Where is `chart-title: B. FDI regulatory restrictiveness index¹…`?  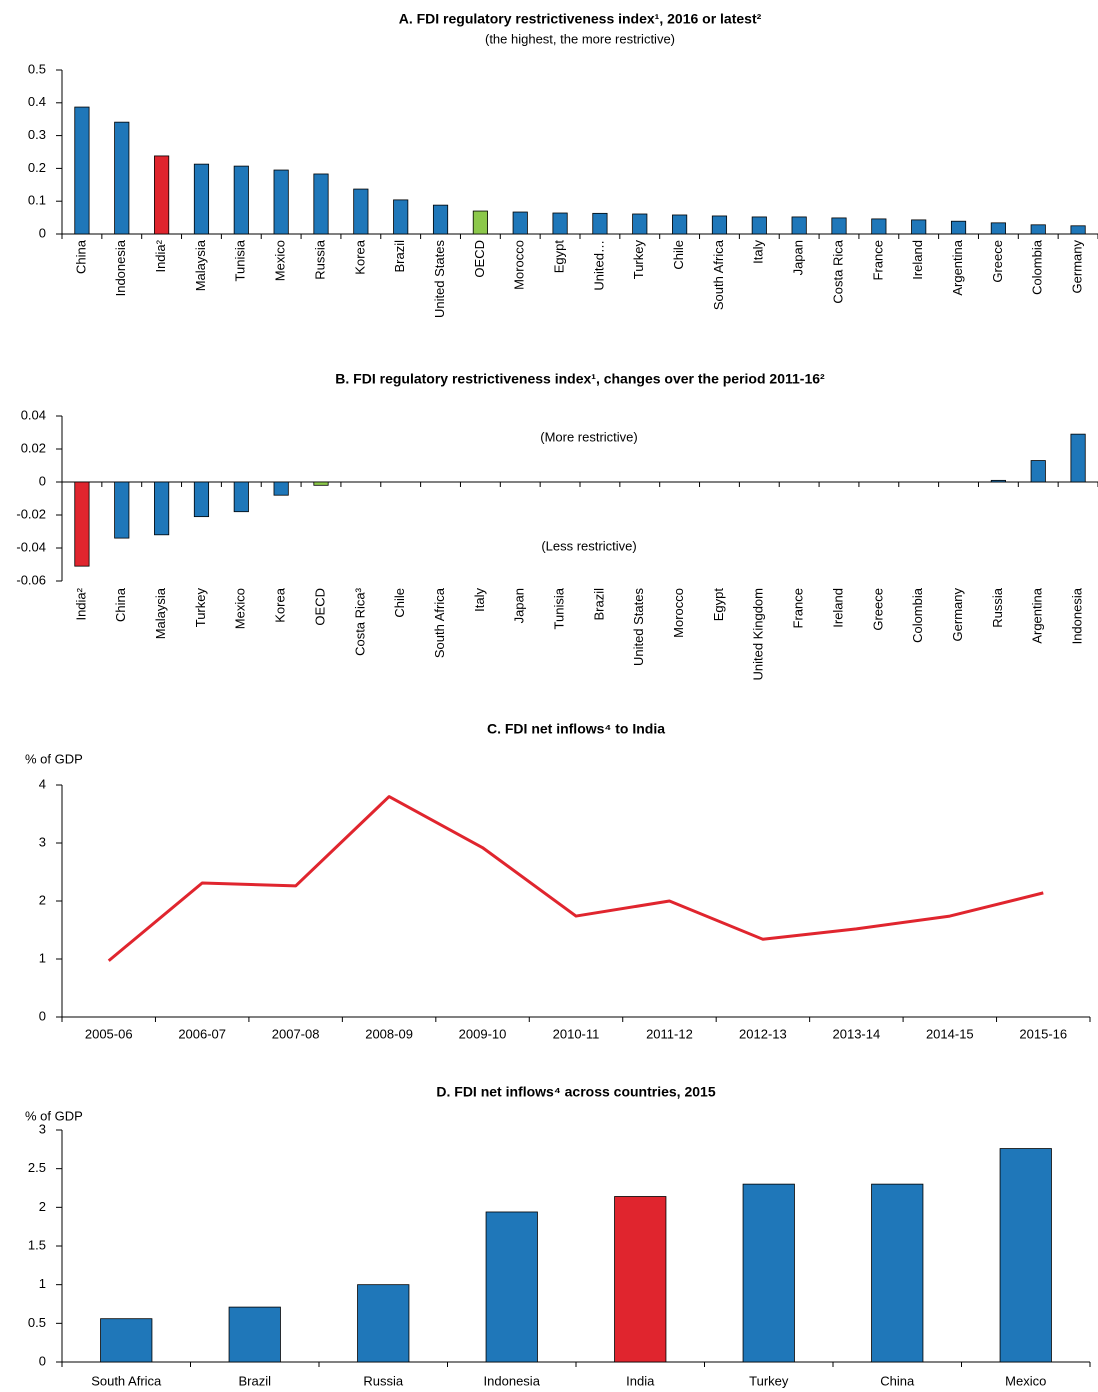 chart-title: B. FDI regulatory restrictiveness index¹… is located at coordinates (580, 379).